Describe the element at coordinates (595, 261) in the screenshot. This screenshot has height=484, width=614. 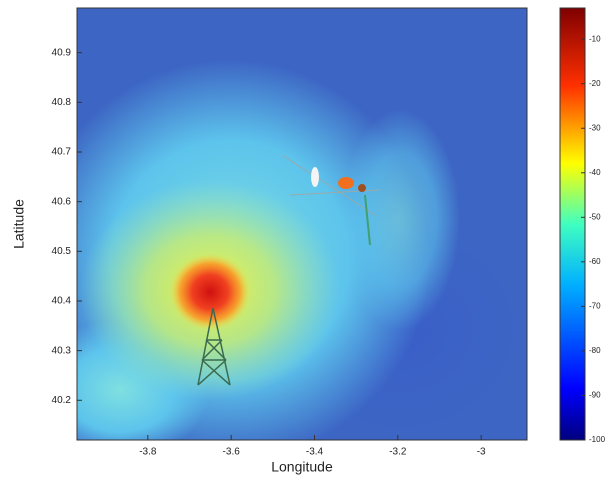
I see `colorbar-tick-label: -60` at that location.